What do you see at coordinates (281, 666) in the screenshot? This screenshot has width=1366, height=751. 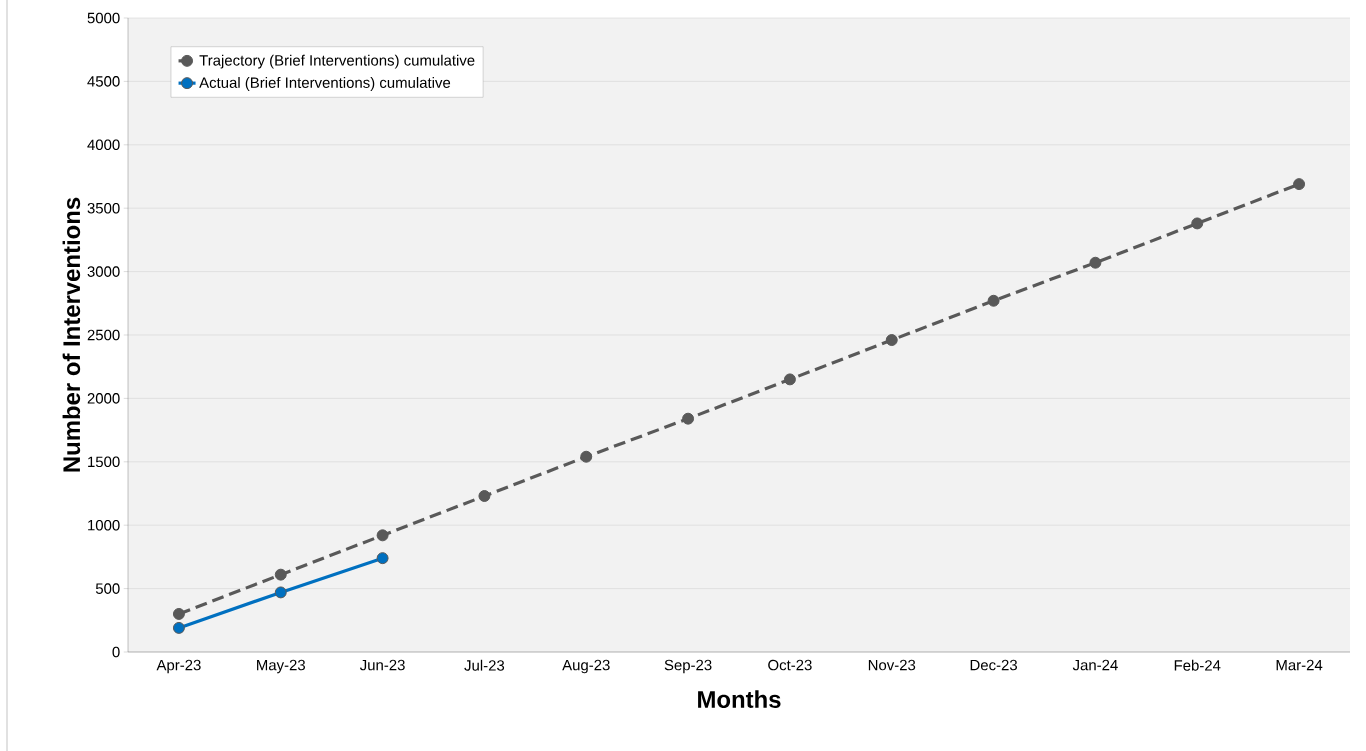 I see `x-tick-label: May-23` at bounding box center [281, 666].